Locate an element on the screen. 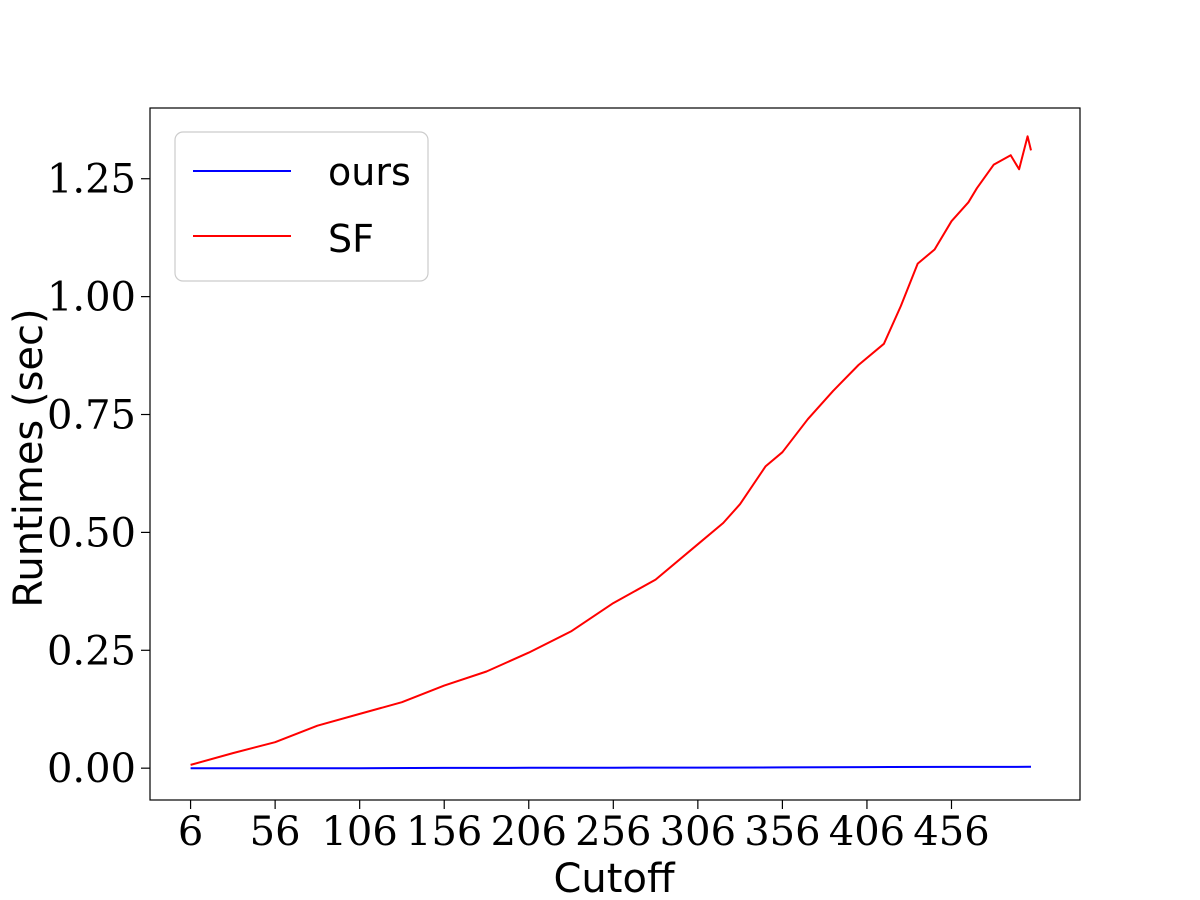  y-tick-label: 0.50 is located at coordinates (91, 533).